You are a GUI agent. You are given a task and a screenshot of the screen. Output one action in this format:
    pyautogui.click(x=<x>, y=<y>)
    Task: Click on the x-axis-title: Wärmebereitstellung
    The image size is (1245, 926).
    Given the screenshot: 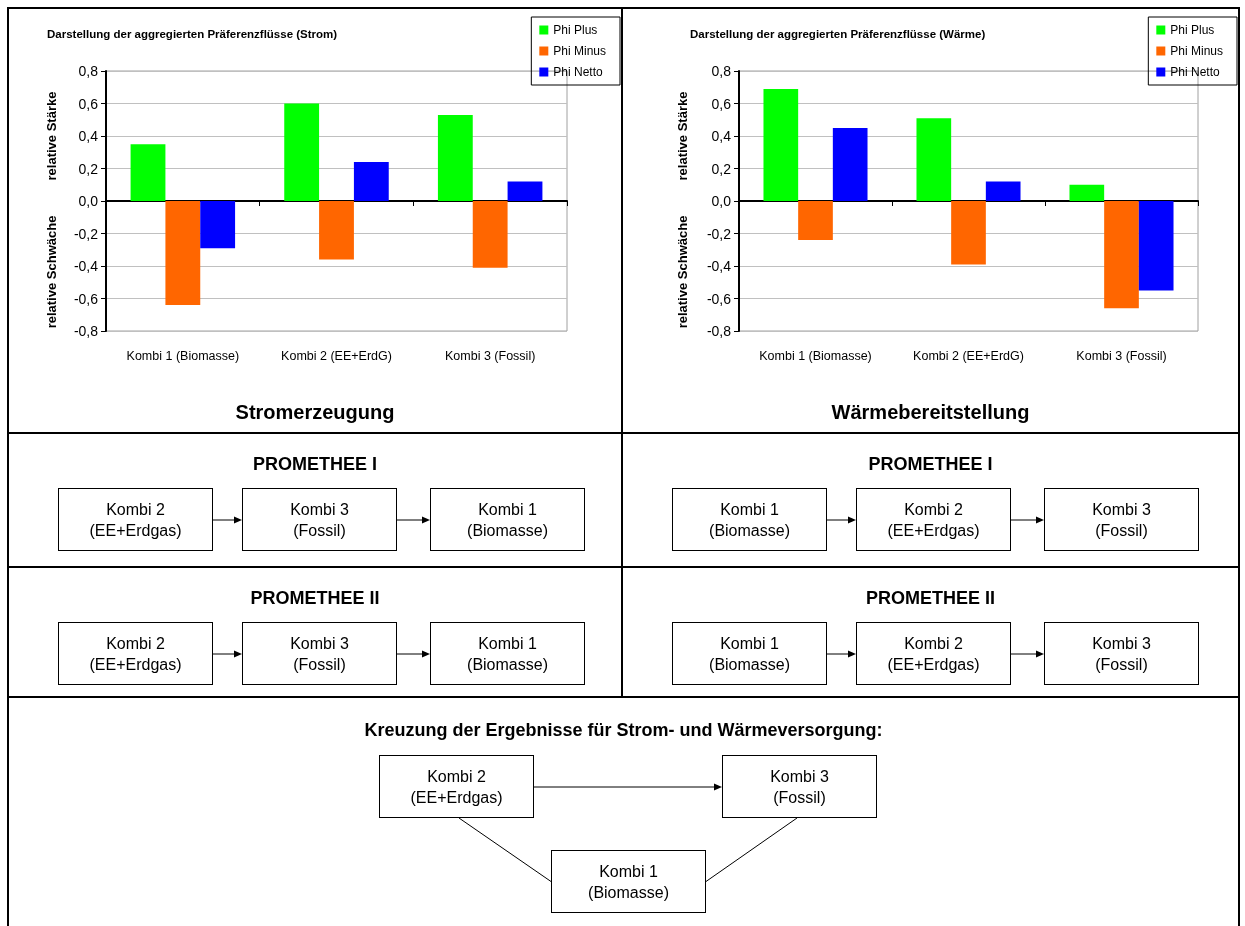 What is the action you would take?
    pyautogui.click(x=930, y=412)
    